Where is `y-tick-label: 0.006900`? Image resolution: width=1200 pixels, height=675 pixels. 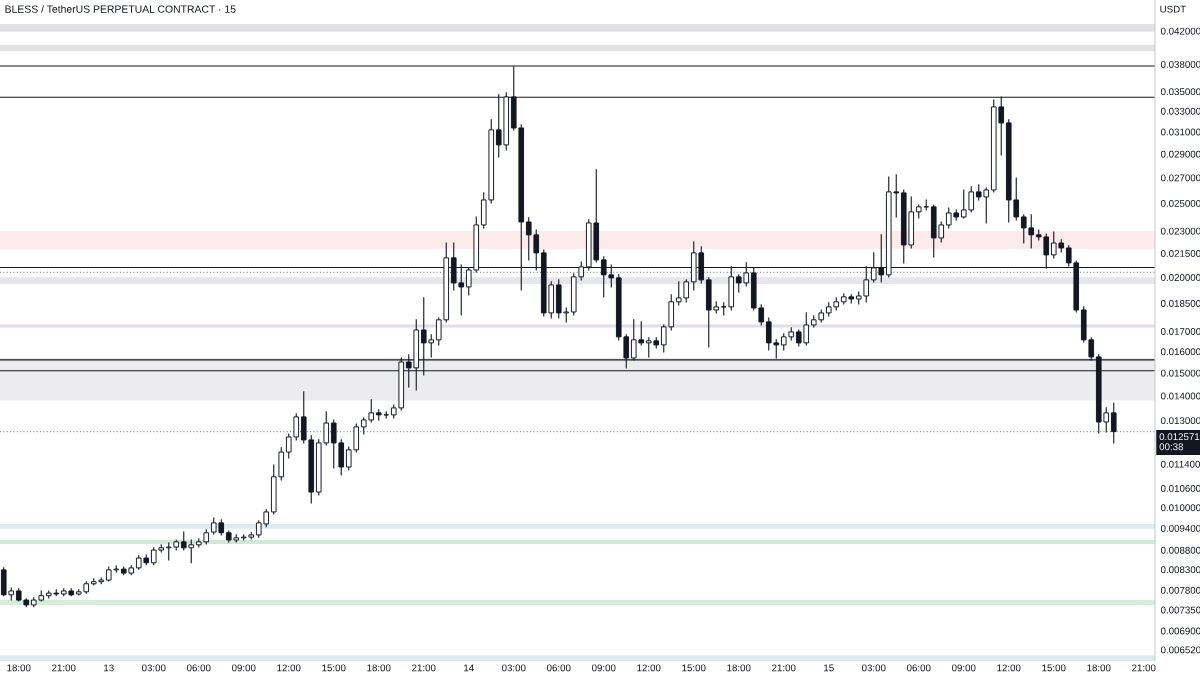
y-tick-label: 0.006900 is located at coordinates (1180, 631).